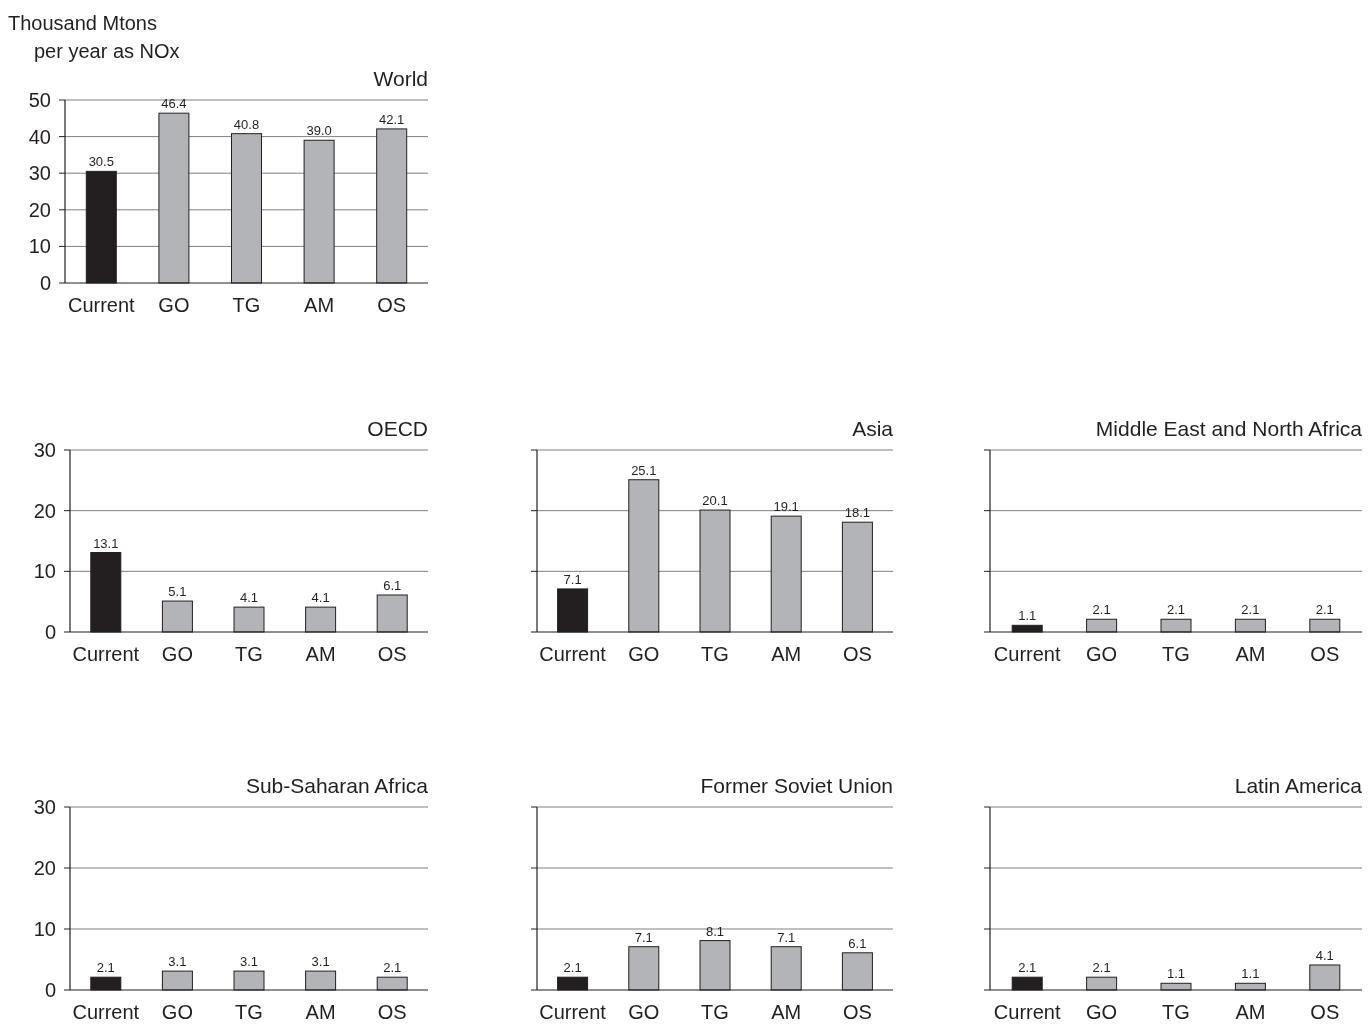 This screenshot has height=1029, width=1370. I want to click on chart-title: World, so click(400, 78).